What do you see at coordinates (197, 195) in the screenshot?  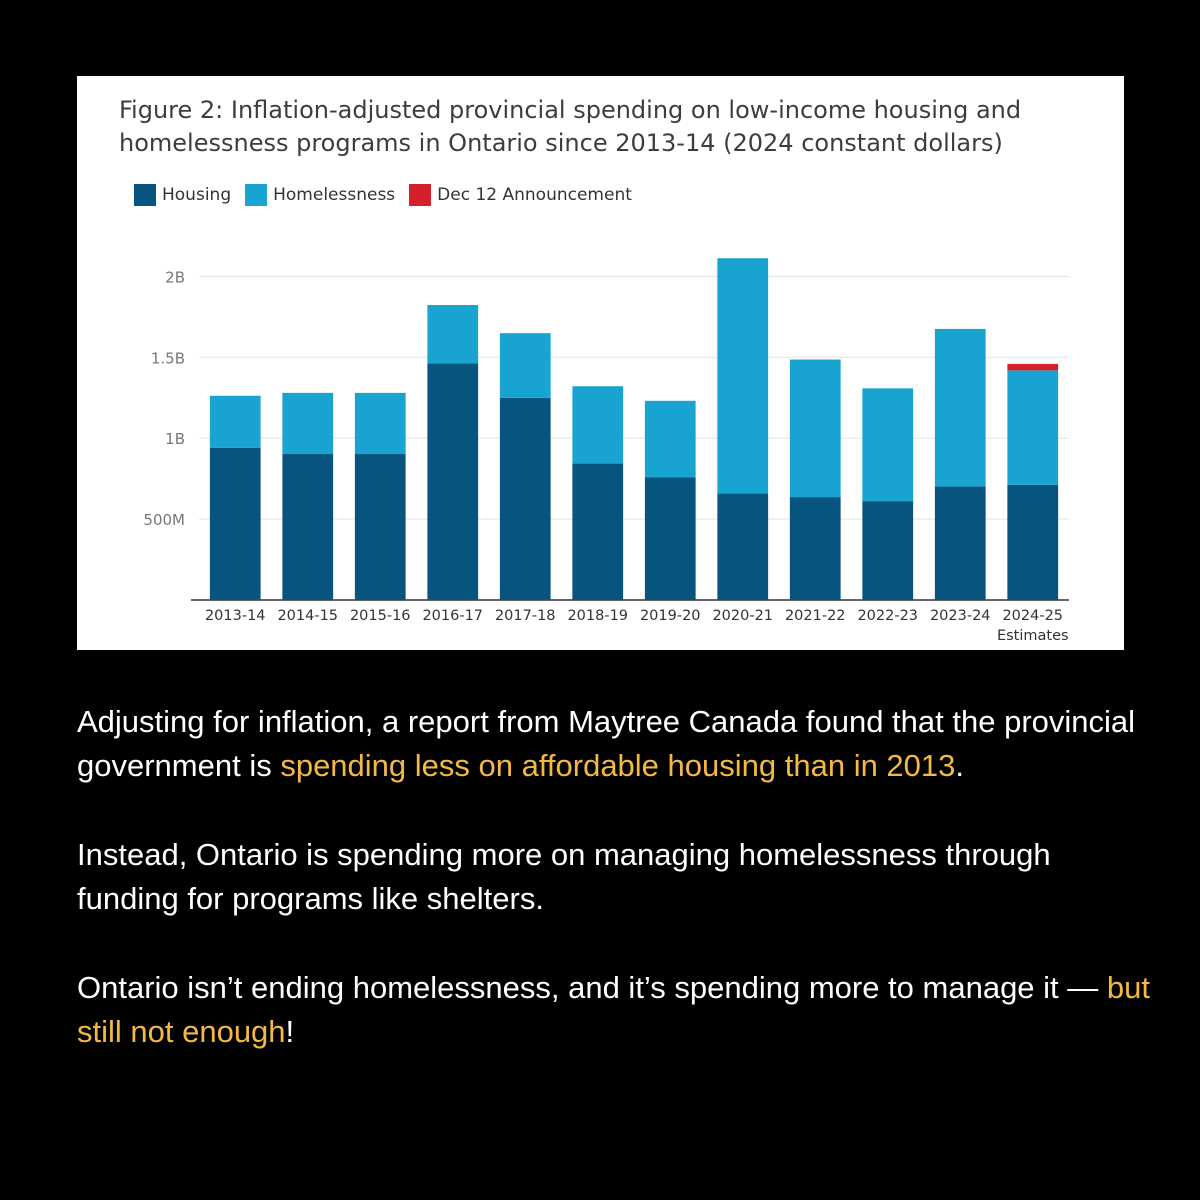 I see `legend-label-housing: Housing` at bounding box center [197, 195].